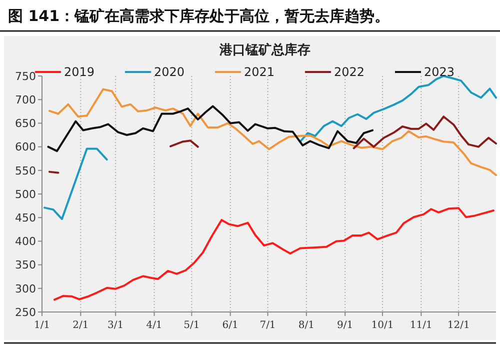 The image size is (500, 364). Describe the element at coordinates (259, 72) in the screenshot. I see `legend-label: 2021` at that location.